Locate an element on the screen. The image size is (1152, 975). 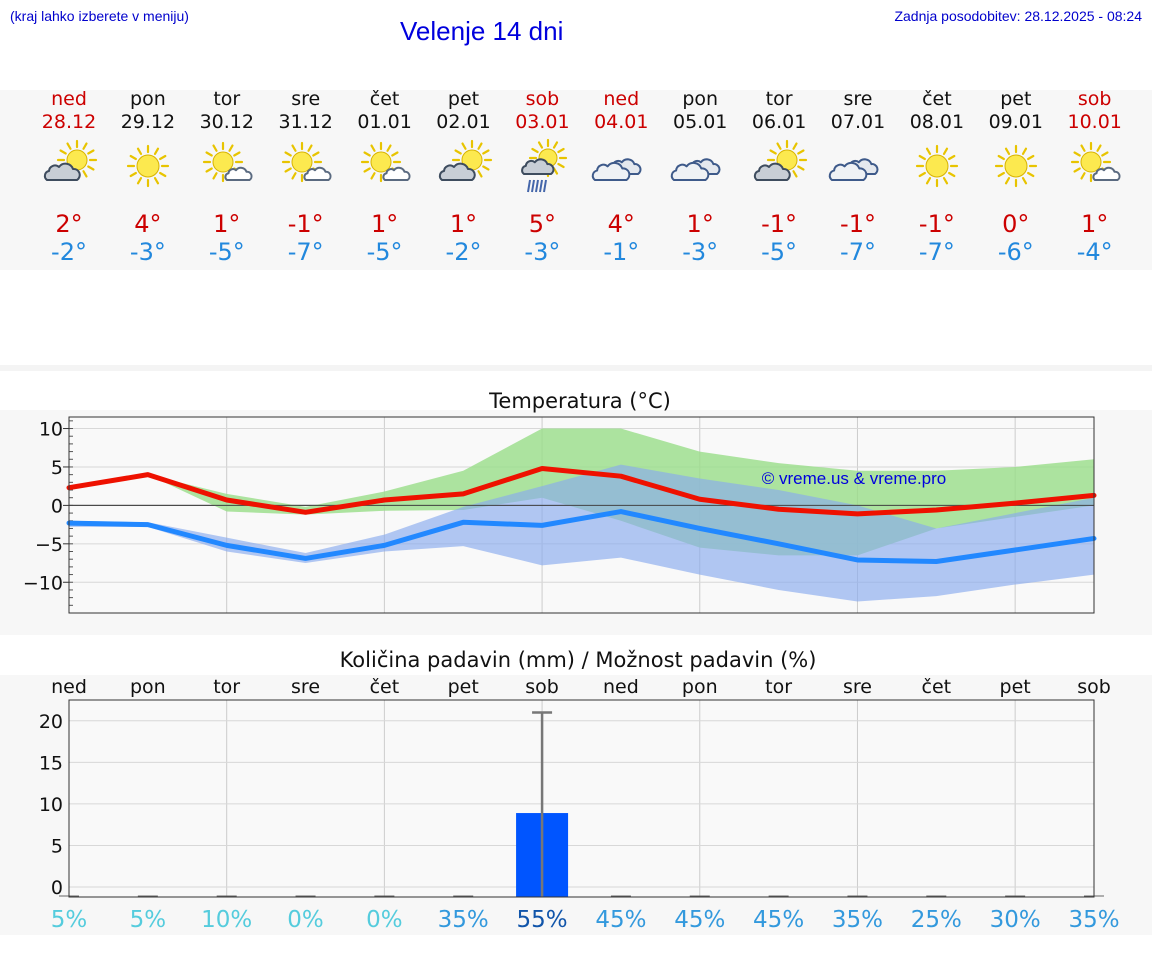
day-date: 09.01 is located at coordinates (1015, 122).